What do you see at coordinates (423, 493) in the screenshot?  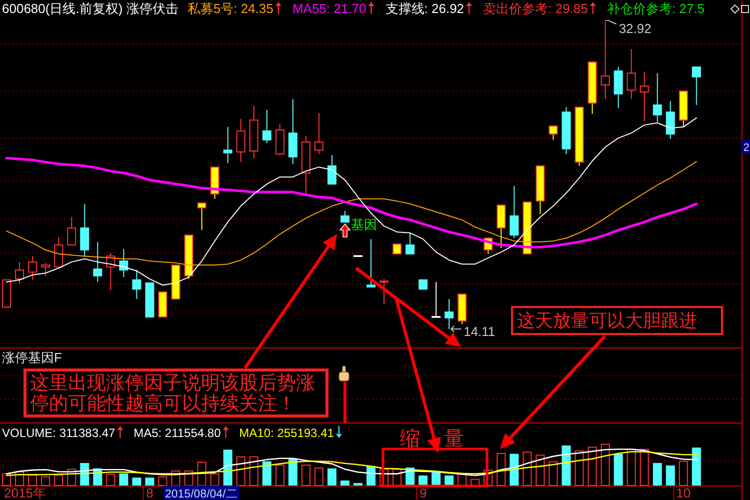 I see `x-tick-label: 9` at bounding box center [423, 493].